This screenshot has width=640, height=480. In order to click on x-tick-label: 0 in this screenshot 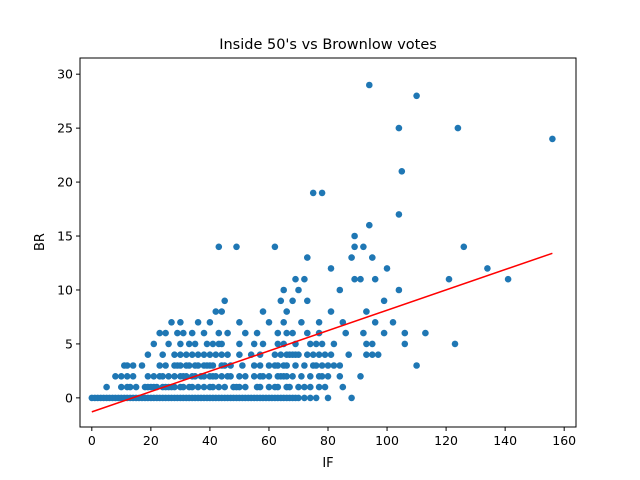, I will do `click(92, 440)`.